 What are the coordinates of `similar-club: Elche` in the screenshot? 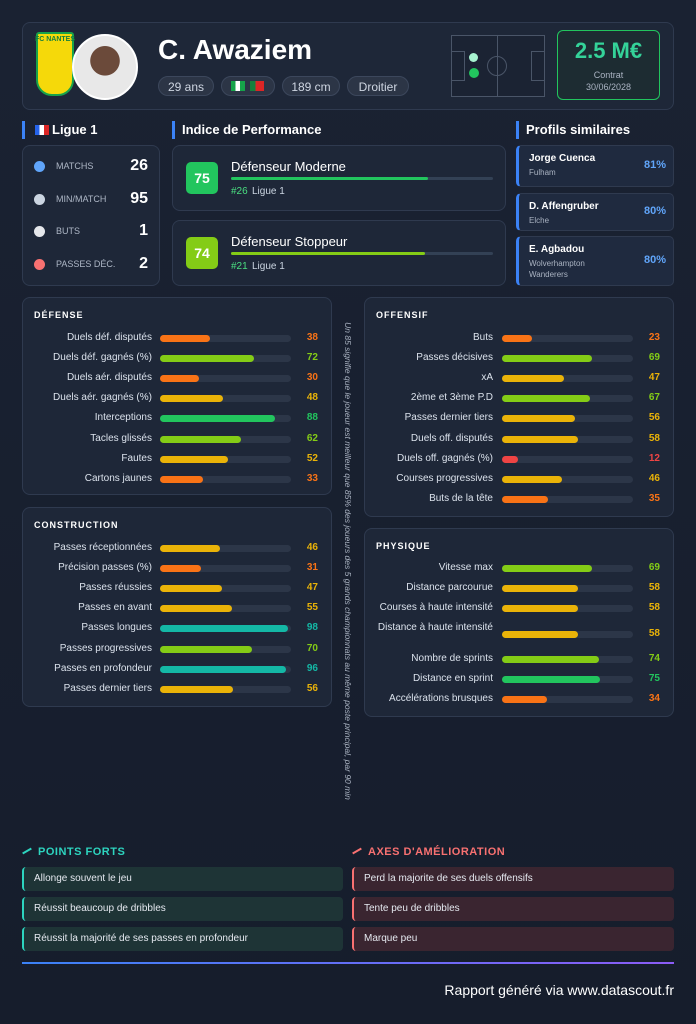 It's located at (539, 220).